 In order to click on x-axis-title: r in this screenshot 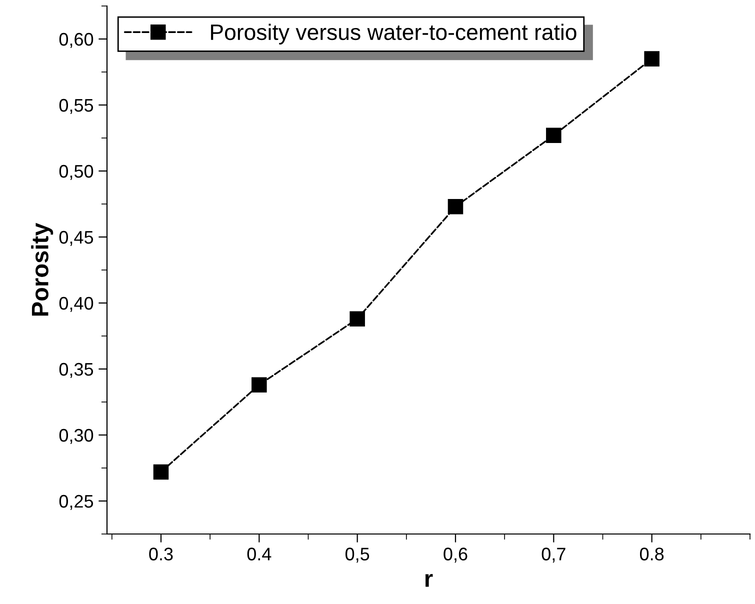, I will do `click(429, 580)`.